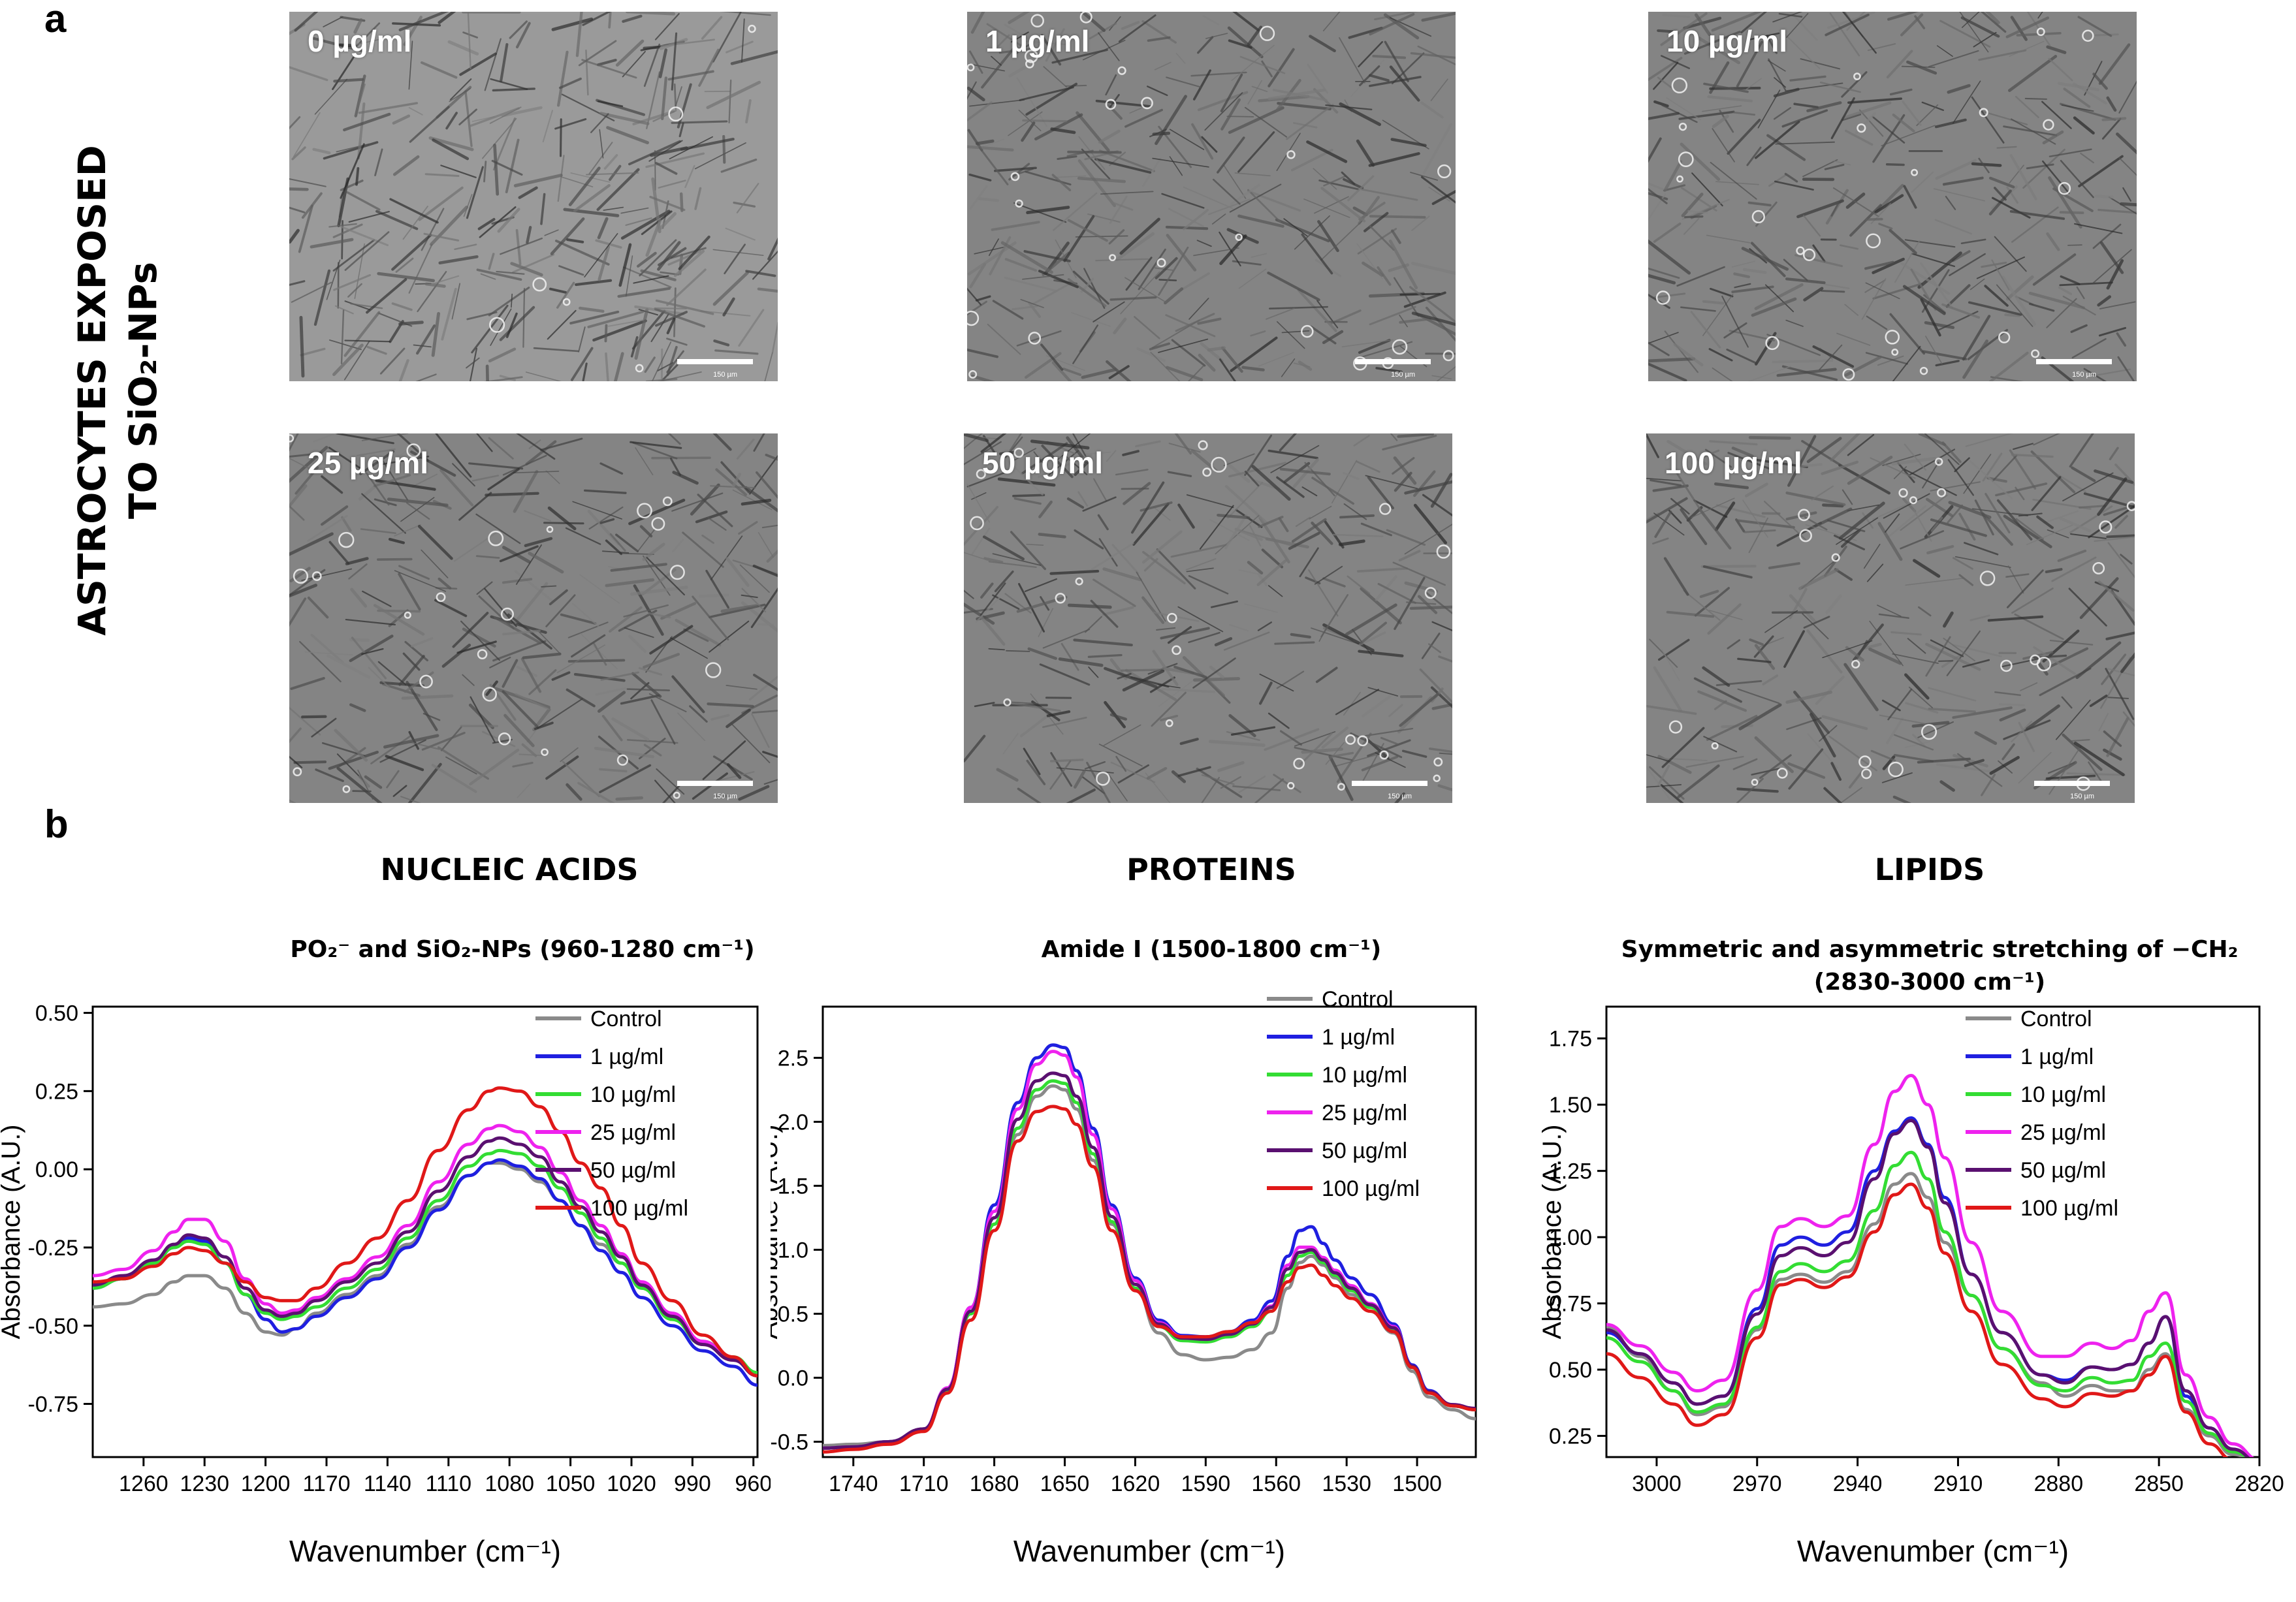  I want to click on x-axis-label: Wavenumber (cm⁻¹), so click(1149, 1551).